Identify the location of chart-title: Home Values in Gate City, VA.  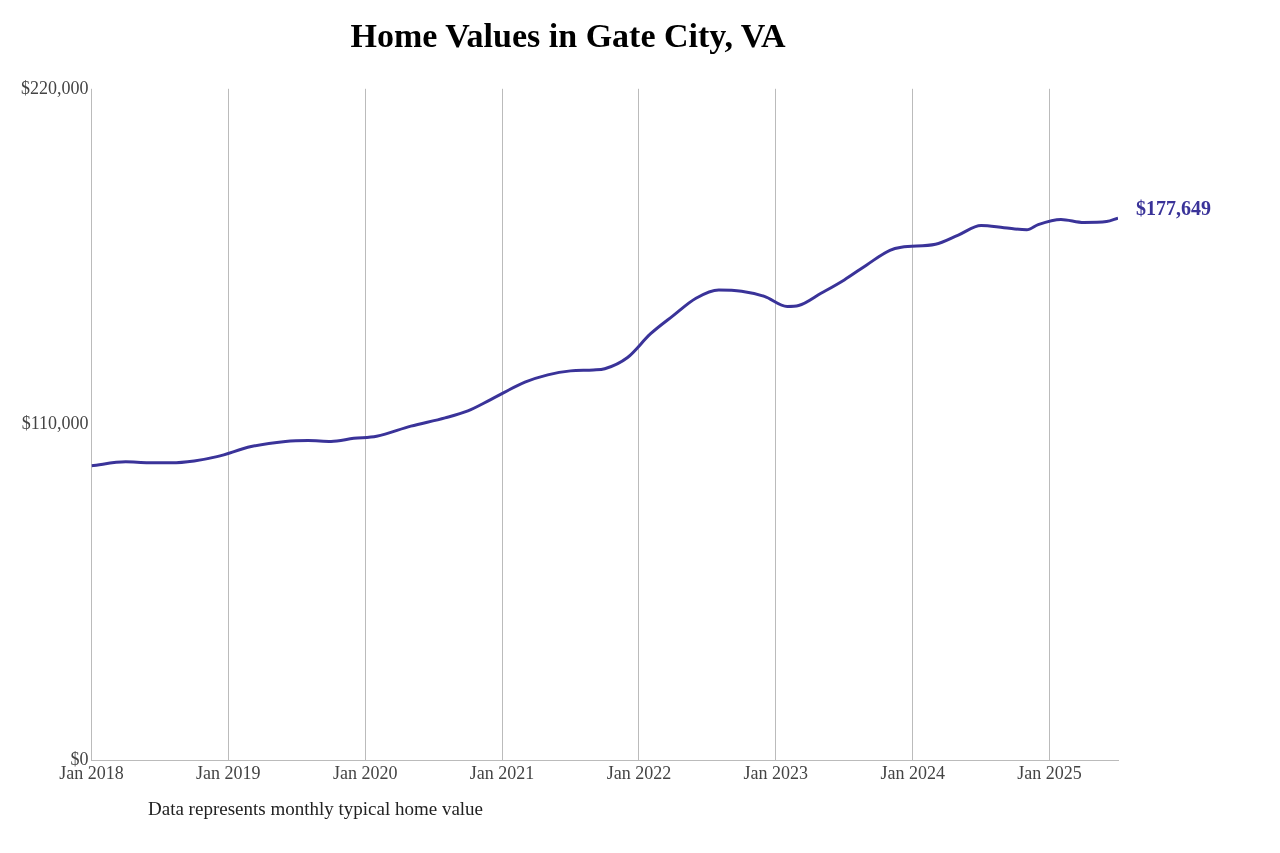
(568, 36).